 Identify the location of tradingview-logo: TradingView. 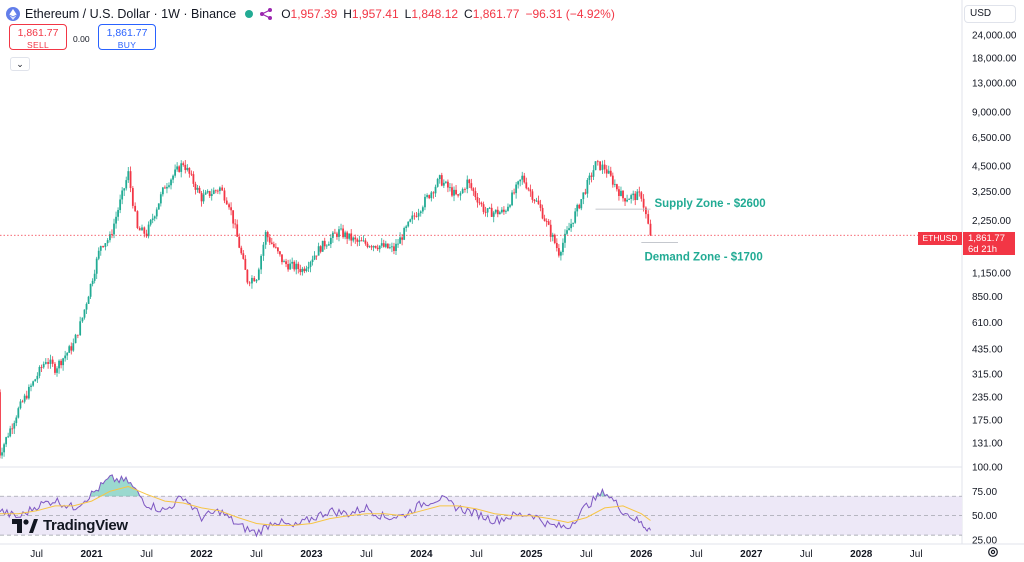
(70, 525).